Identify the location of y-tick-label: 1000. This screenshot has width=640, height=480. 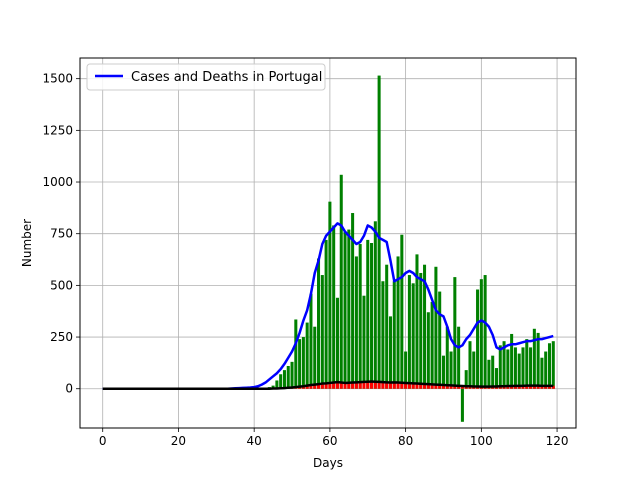
(57, 182).